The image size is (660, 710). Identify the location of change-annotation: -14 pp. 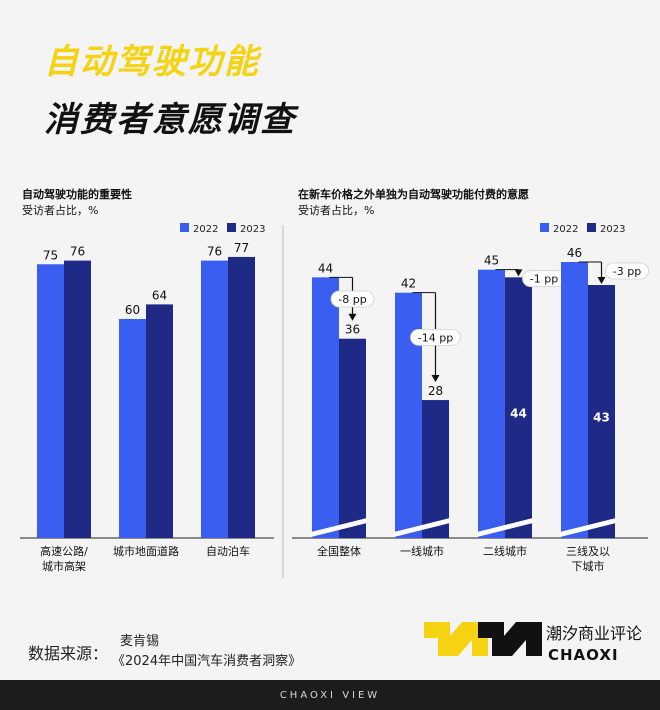
(435, 337).